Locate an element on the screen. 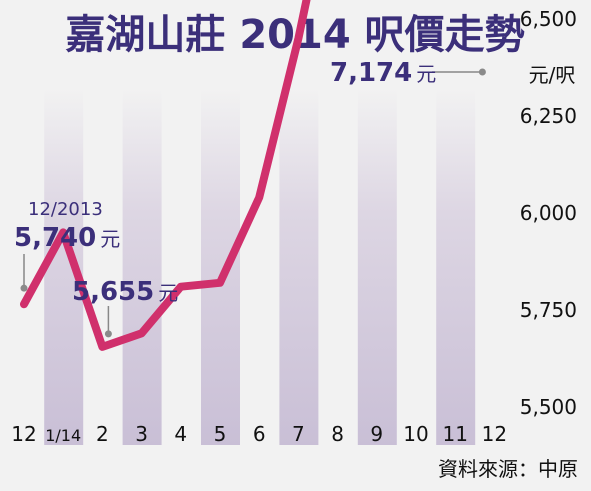 The width and height of the screenshot is (591, 491). annotation-value: 5,740 is located at coordinates (55, 238).